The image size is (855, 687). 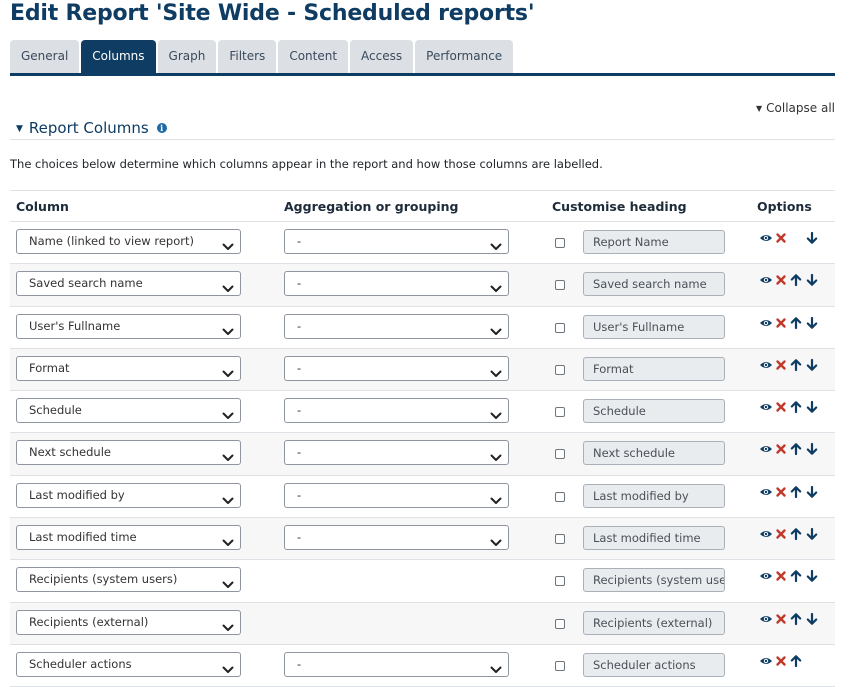 I want to click on heading-input: Last modified by, so click(x=654, y=495).